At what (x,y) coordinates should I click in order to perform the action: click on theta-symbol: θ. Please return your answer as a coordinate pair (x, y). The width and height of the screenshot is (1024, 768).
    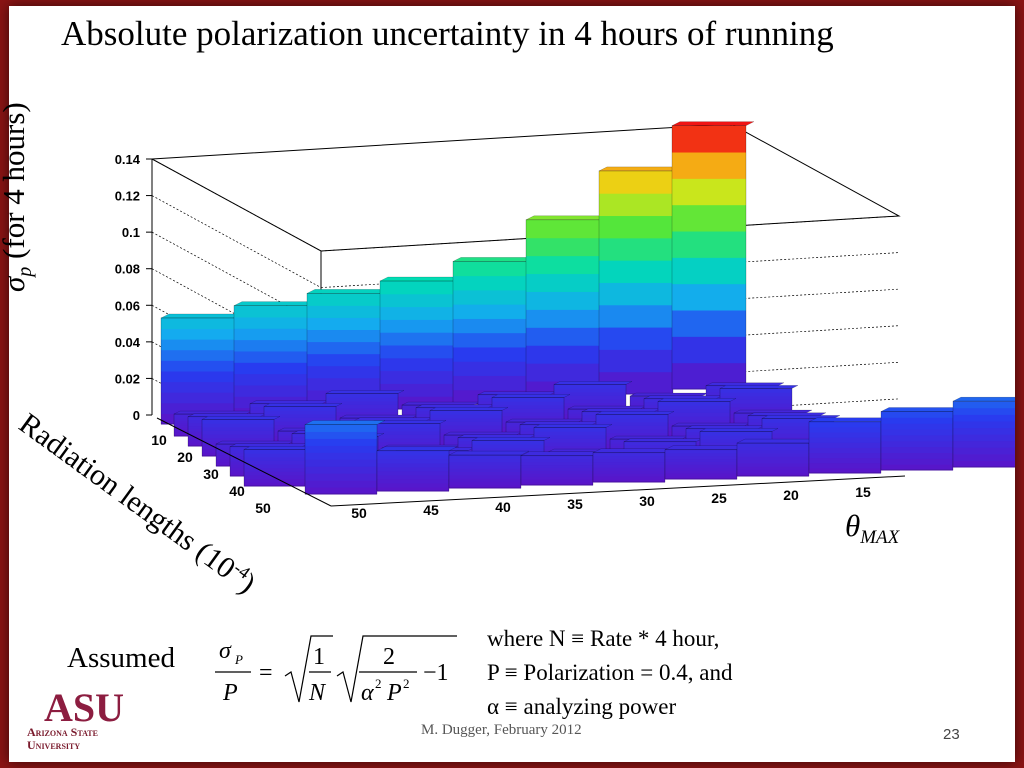
    Looking at the image, I should click on (853, 525).